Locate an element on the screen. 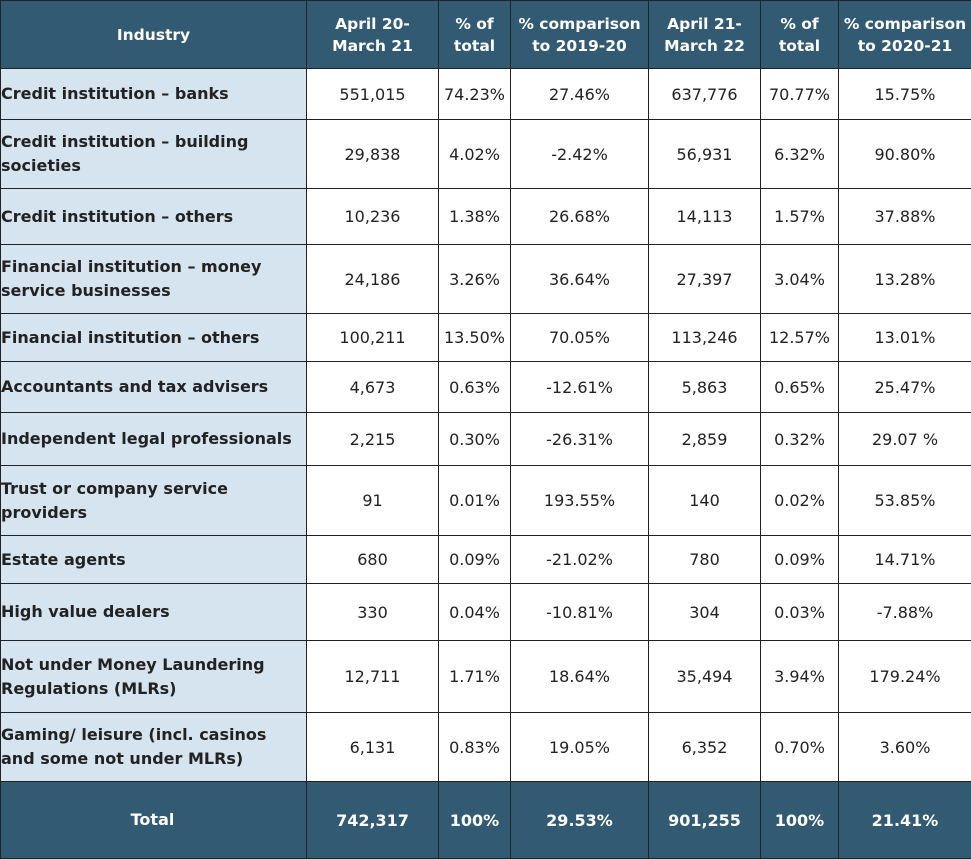 Image resolution: width=971 pixels, height=859 pixels. column-header: % of total is located at coordinates (800, 35).